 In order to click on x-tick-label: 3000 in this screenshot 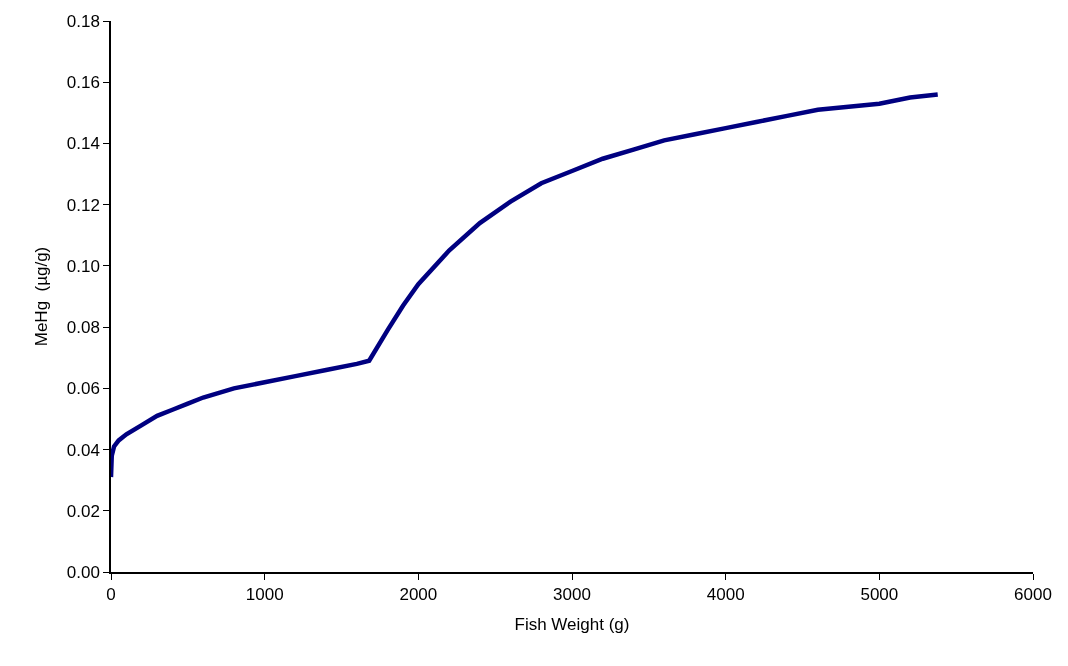, I will do `click(572, 595)`.